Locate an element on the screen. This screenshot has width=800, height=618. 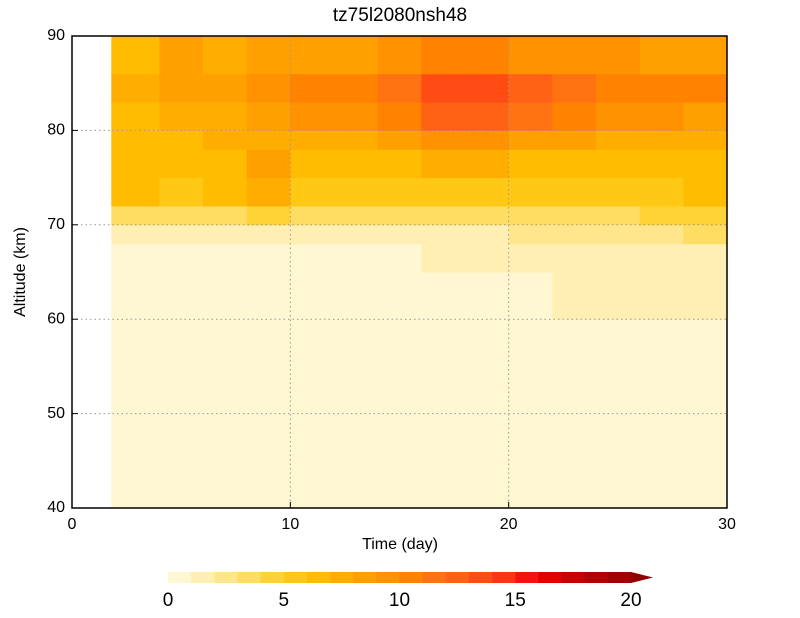
colorbar-tick-label: 15 is located at coordinates (515, 600).